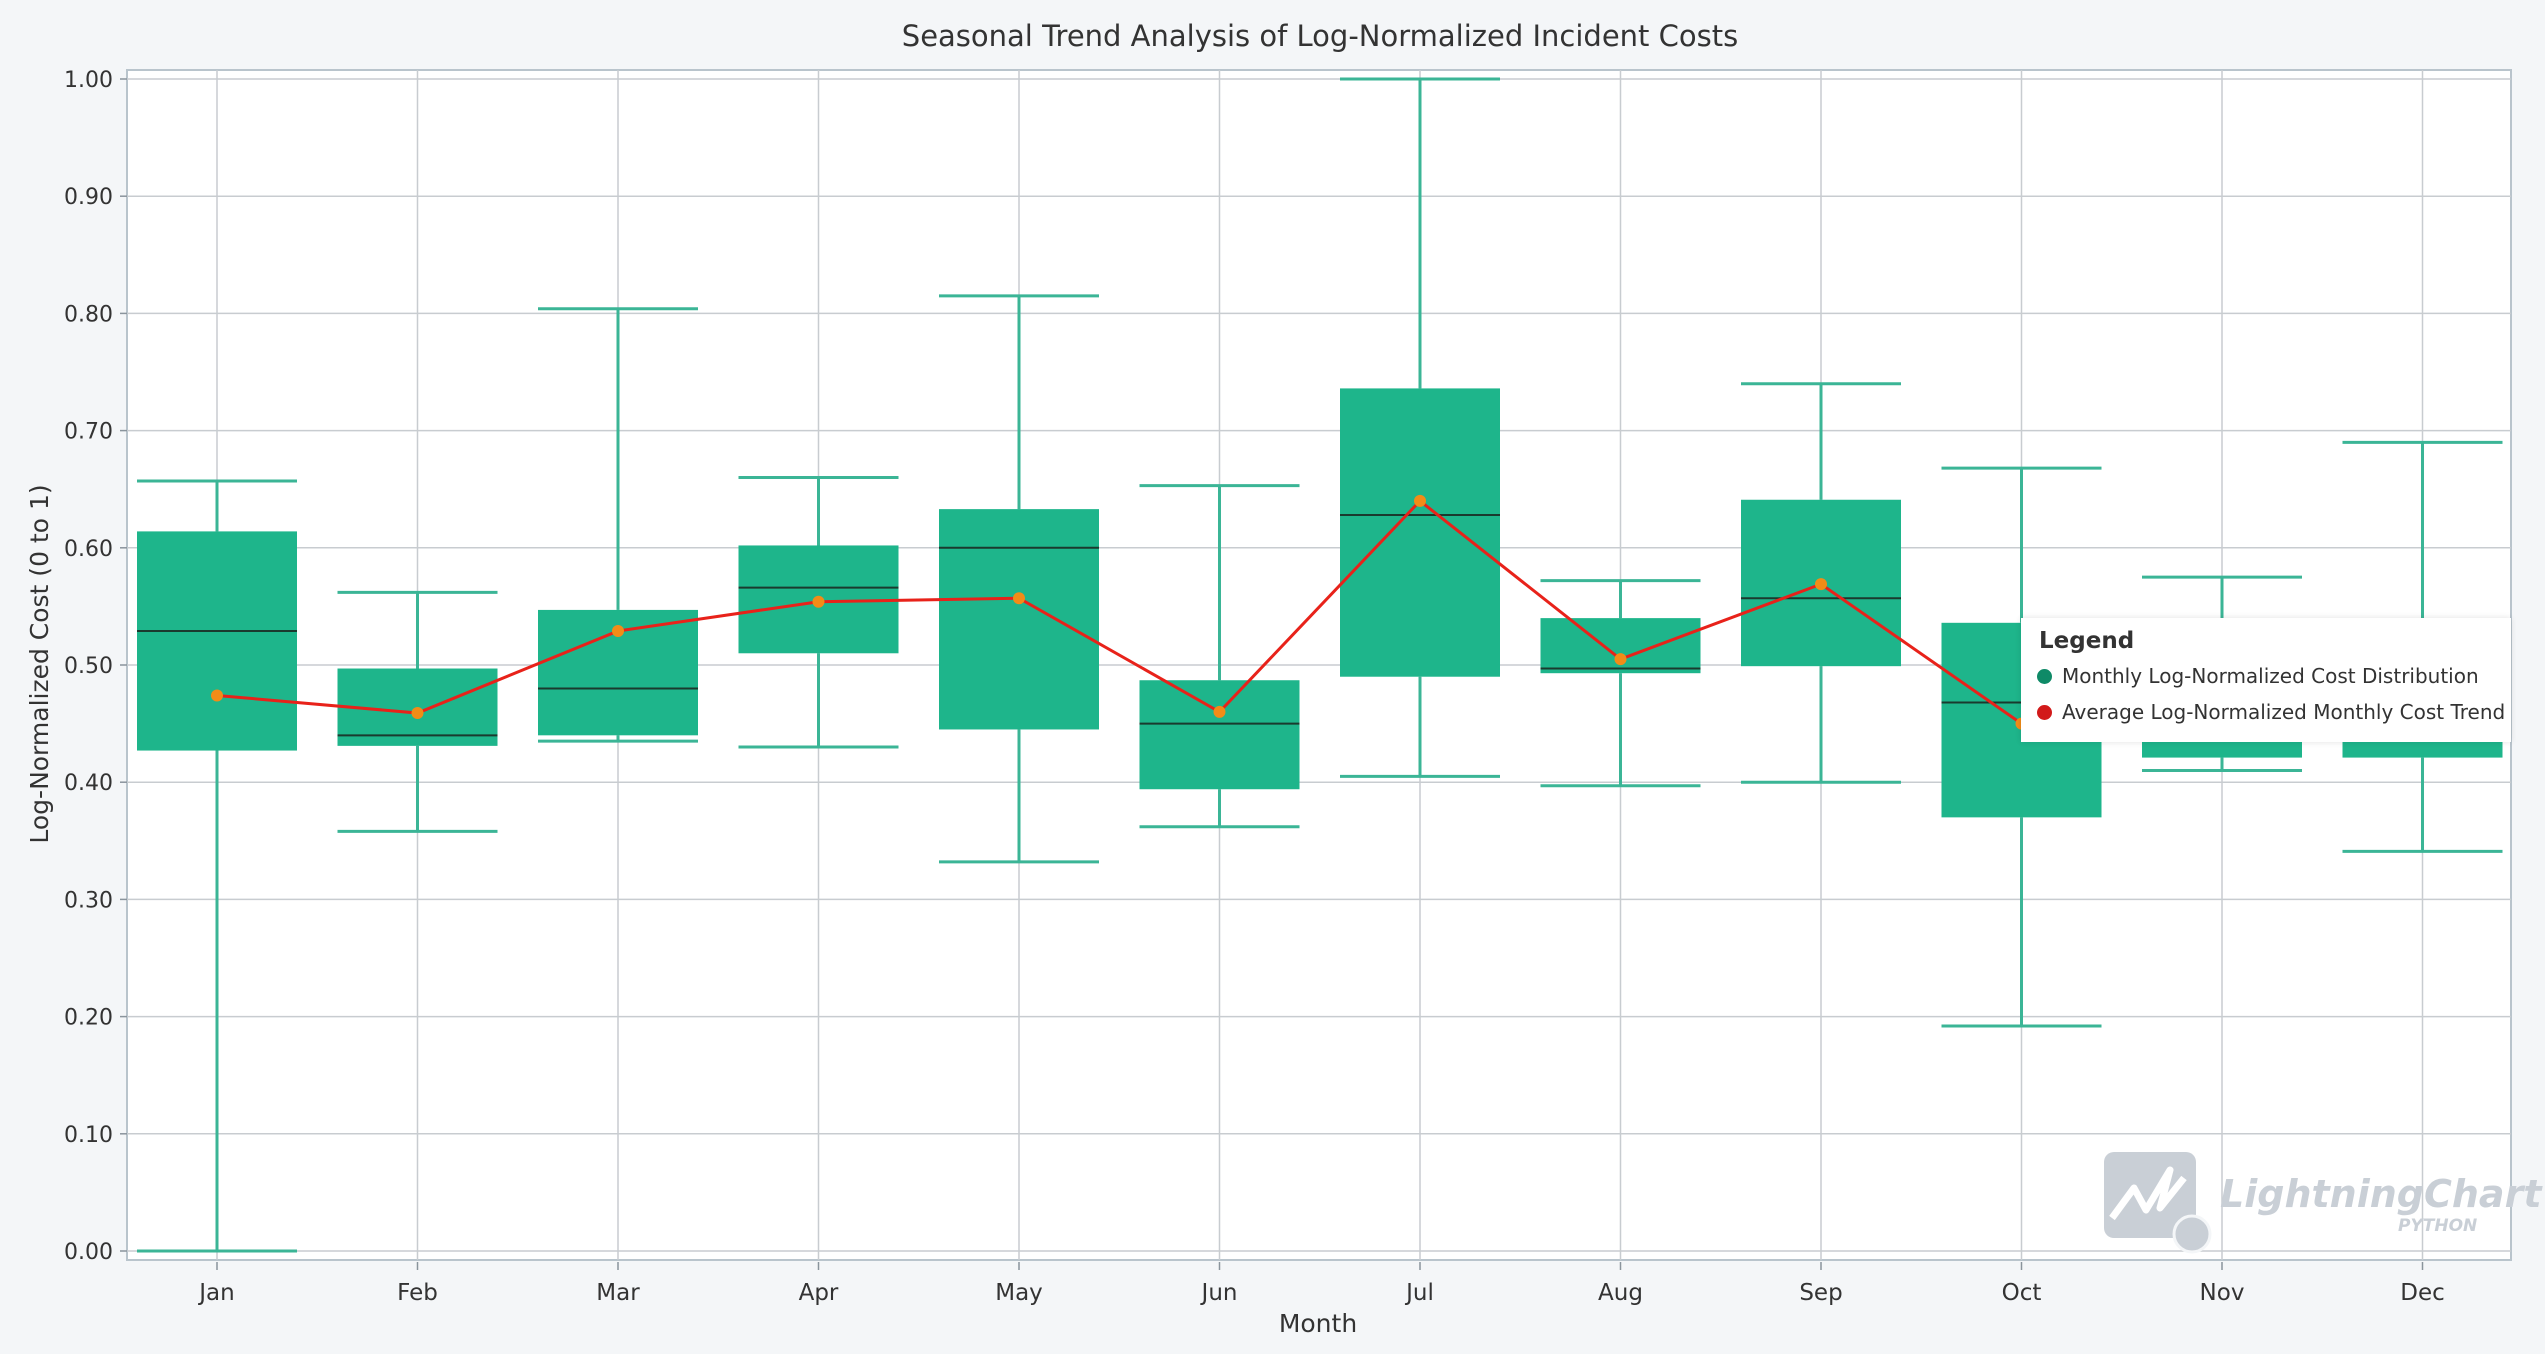  Describe the element at coordinates (1019, 1293) in the screenshot. I see `x-tick-label: May` at that location.